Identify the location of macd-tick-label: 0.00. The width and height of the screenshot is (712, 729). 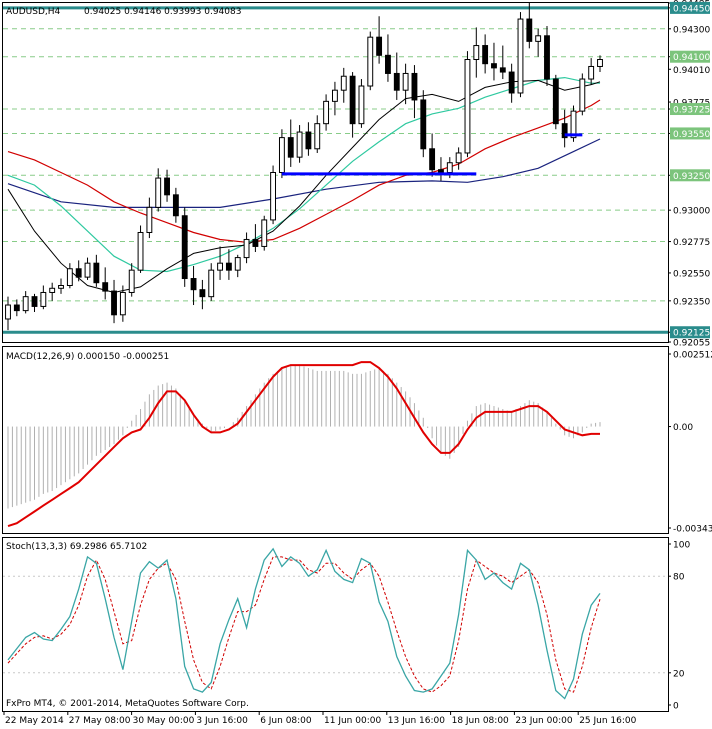
(683, 428).